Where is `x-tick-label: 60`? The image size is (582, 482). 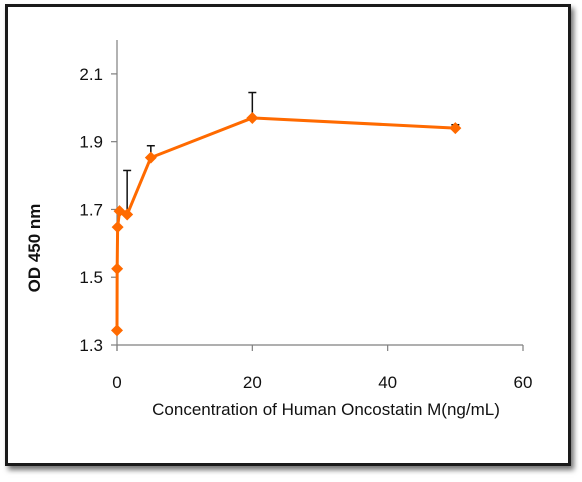 x-tick-label: 60 is located at coordinates (523, 382).